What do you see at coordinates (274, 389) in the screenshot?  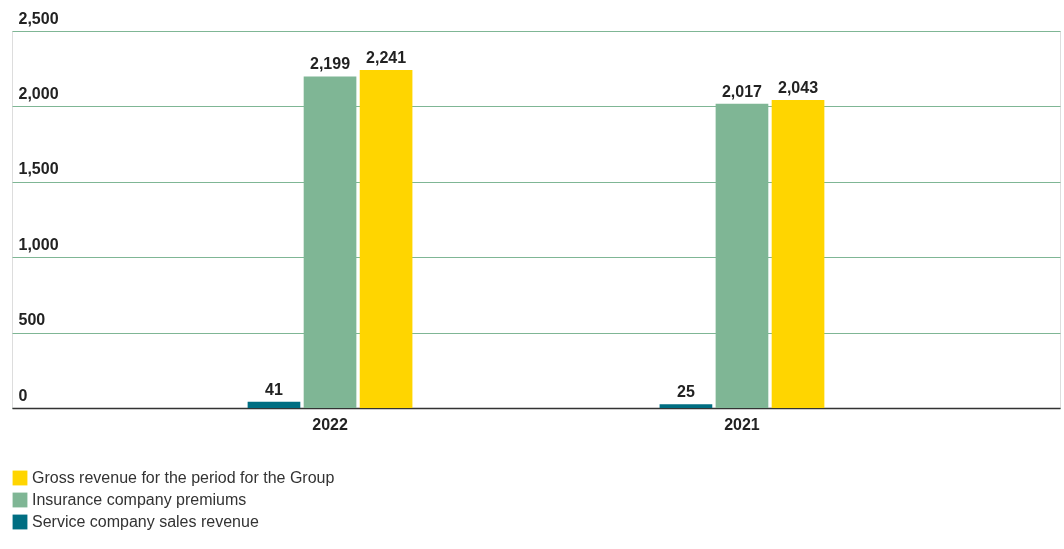 I see `data-label: 41` at bounding box center [274, 389].